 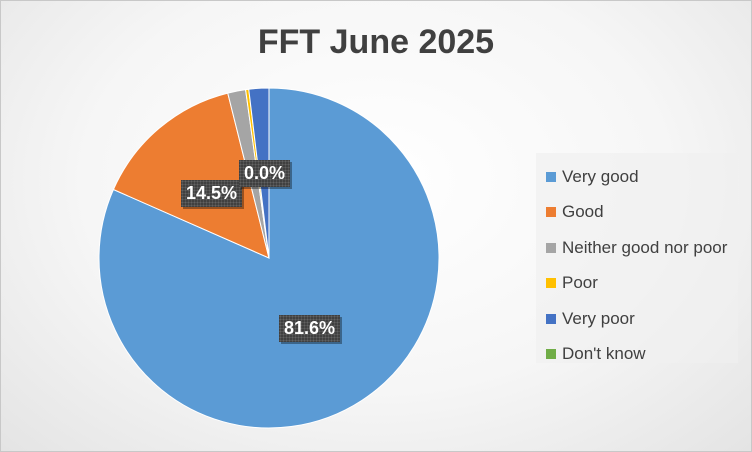 What do you see at coordinates (191, 175) in the screenshot?
I see `pie-slice-good` at bounding box center [191, 175].